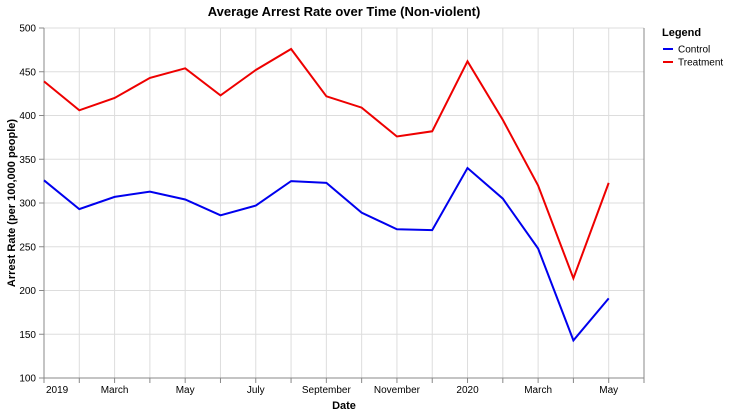 The image size is (729, 414). I want to click on x-tick-label: November, so click(397, 390).